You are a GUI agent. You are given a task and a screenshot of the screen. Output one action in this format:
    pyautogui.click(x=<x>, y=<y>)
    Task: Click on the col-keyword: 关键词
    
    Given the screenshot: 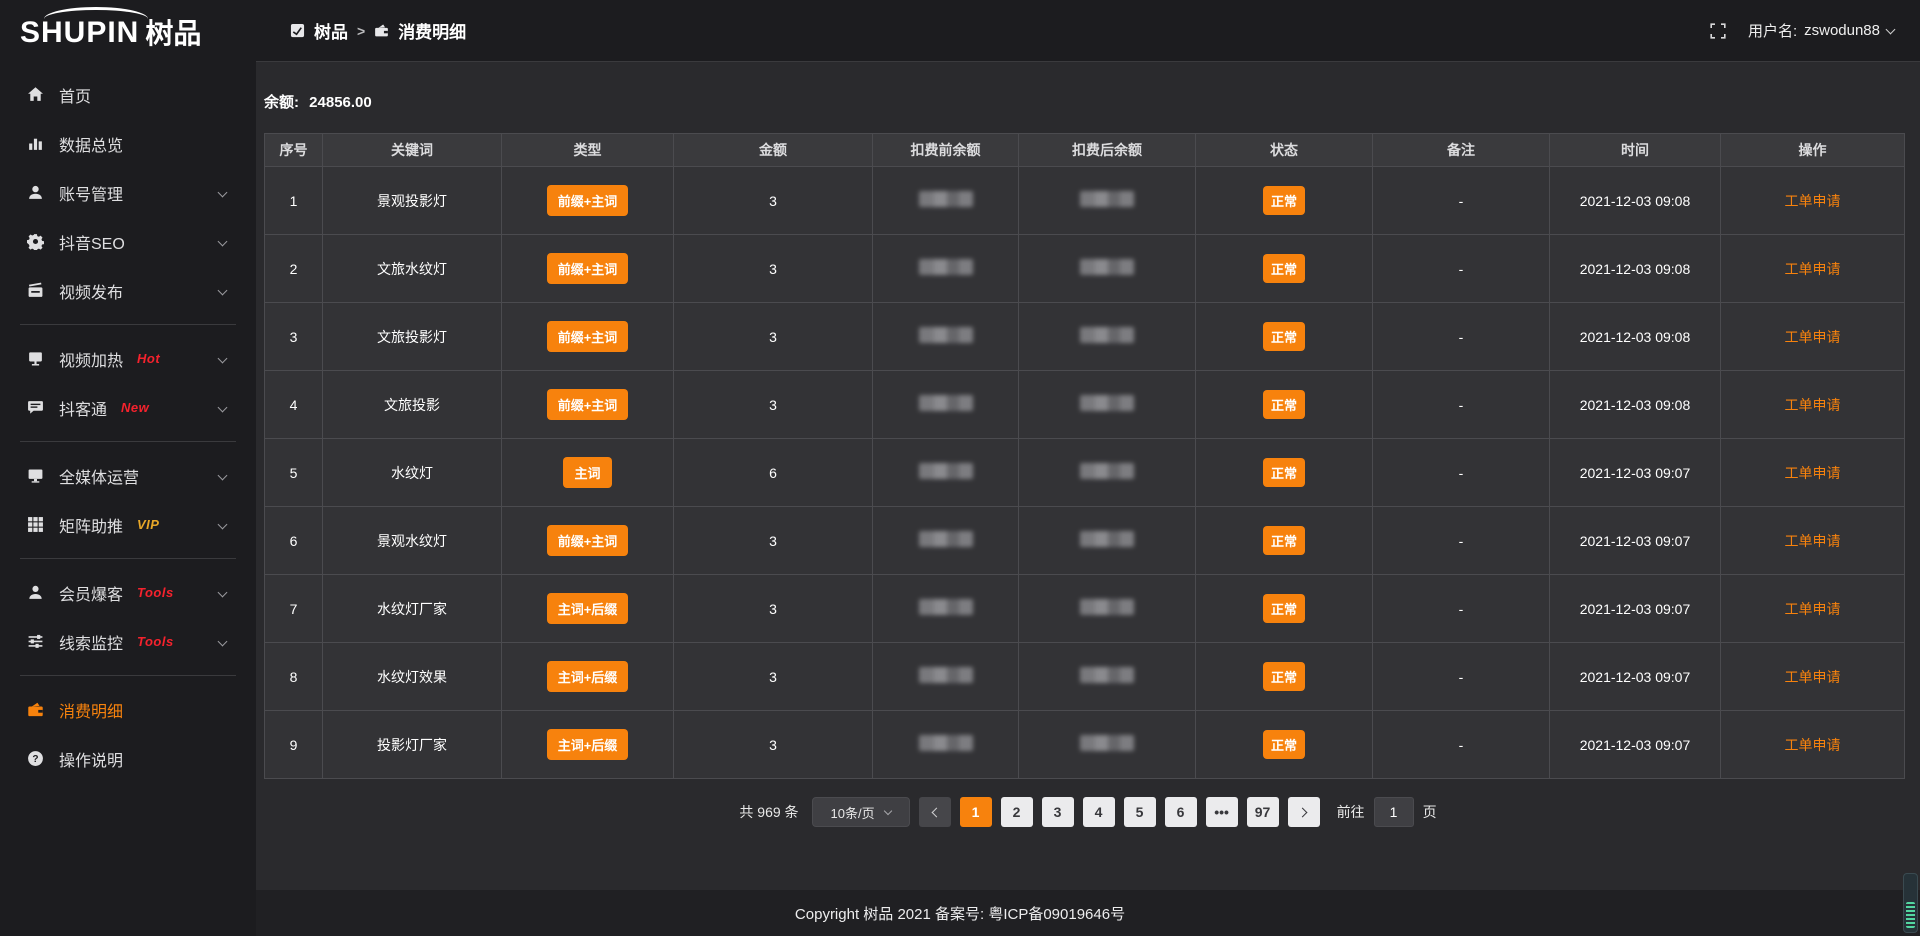 What is the action you would take?
    pyautogui.click(x=412, y=150)
    